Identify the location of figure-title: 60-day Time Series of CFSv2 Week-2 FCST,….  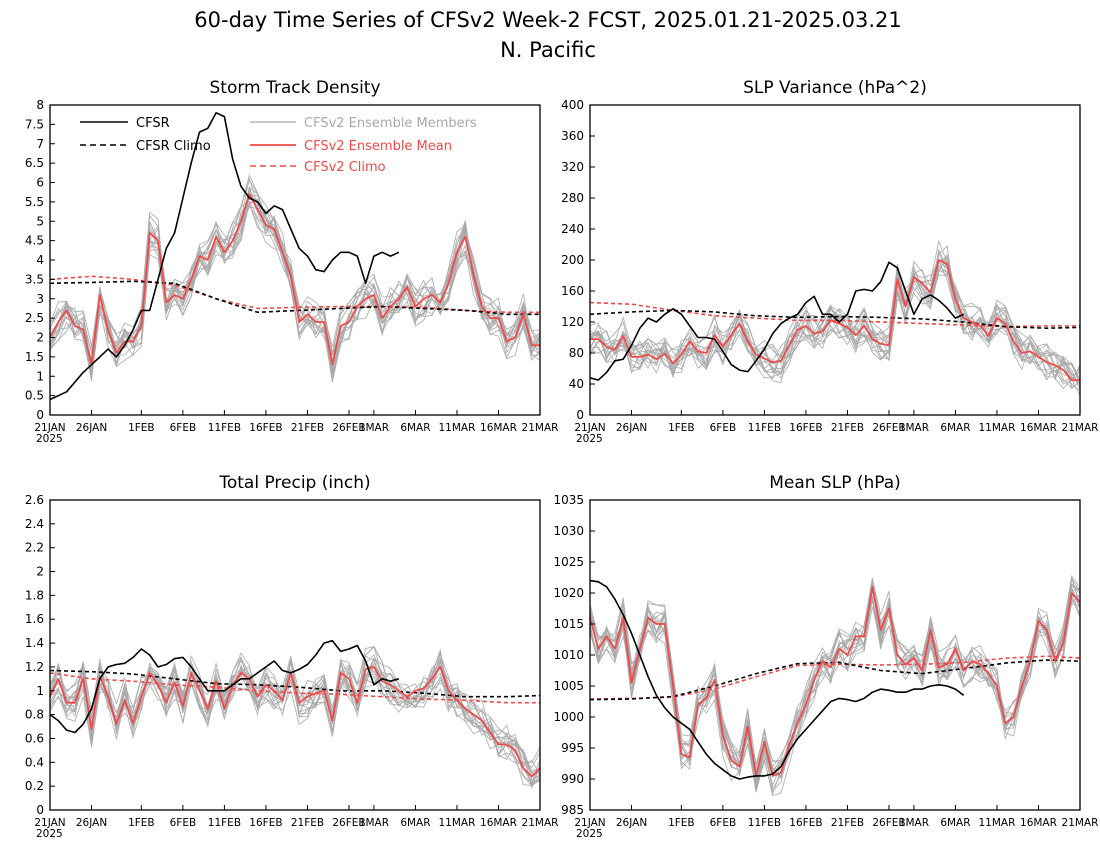
(547, 20).